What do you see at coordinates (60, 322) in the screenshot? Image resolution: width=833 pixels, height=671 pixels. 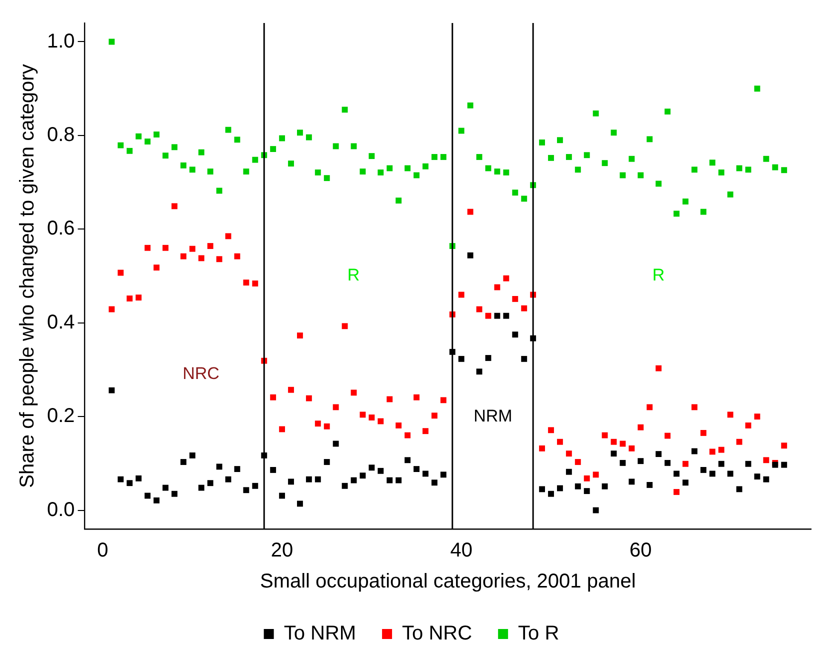 I see `y-tick-label: 0.4` at bounding box center [60, 322].